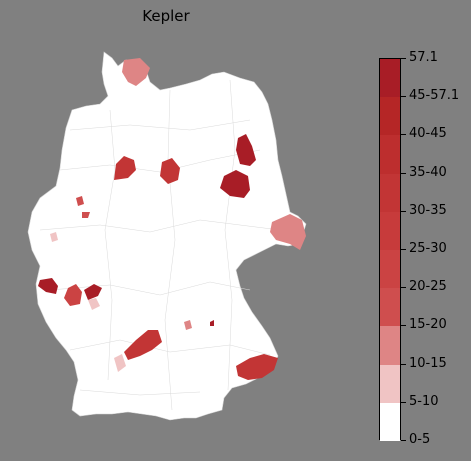 The height and width of the screenshot is (461, 471). I want to click on colorbar-tick-label: 45-57.1, so click(434, 95).